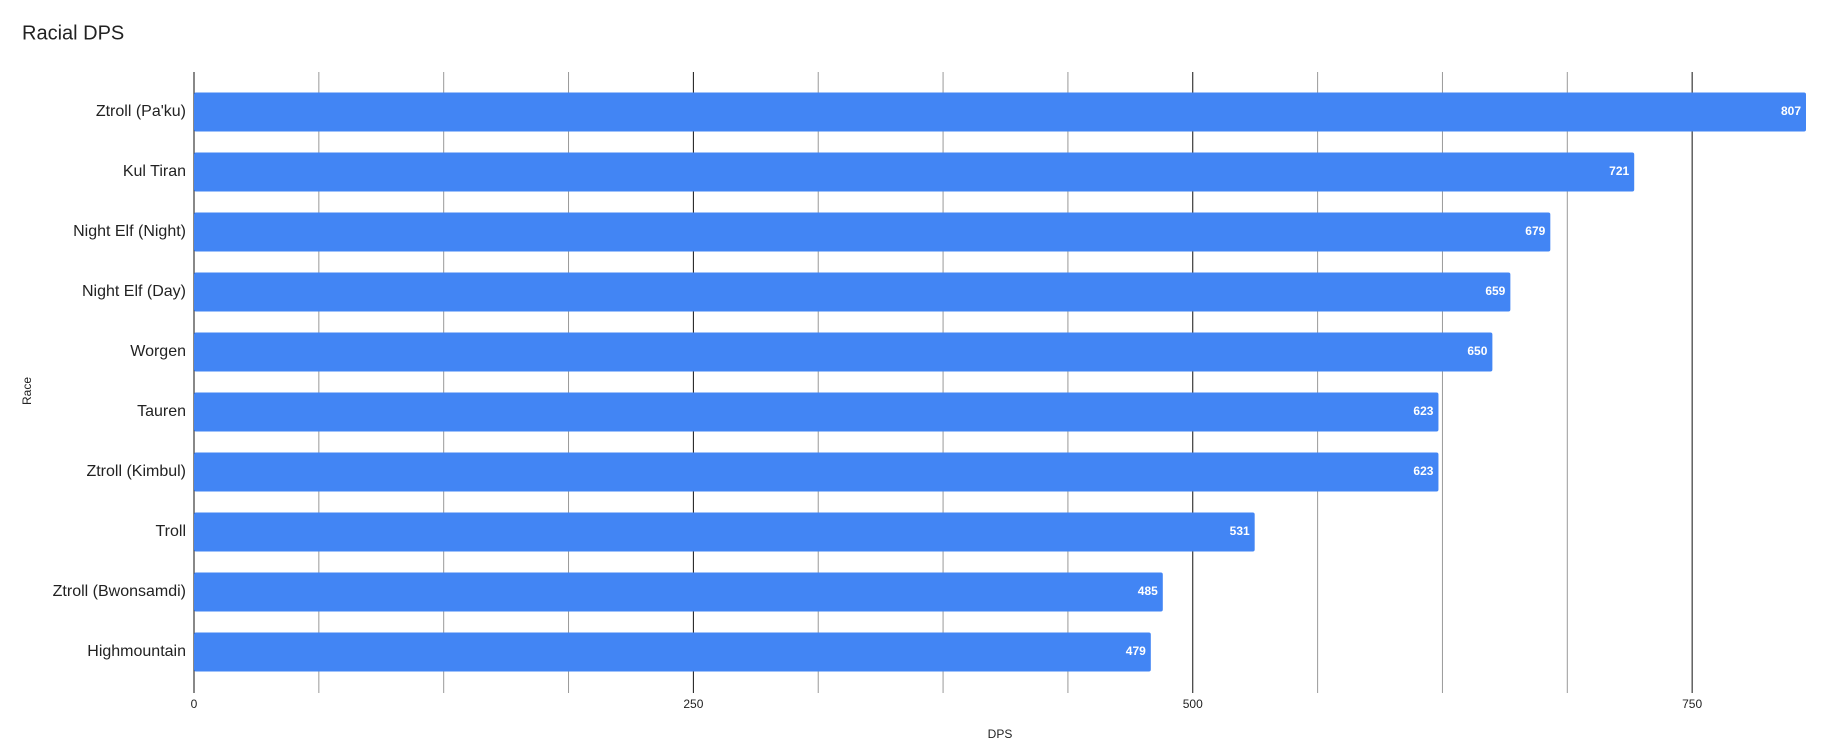 The width and height of the screenshot is (1832, 755). I want to click on x-tick-label: 250, so click(693, 704).